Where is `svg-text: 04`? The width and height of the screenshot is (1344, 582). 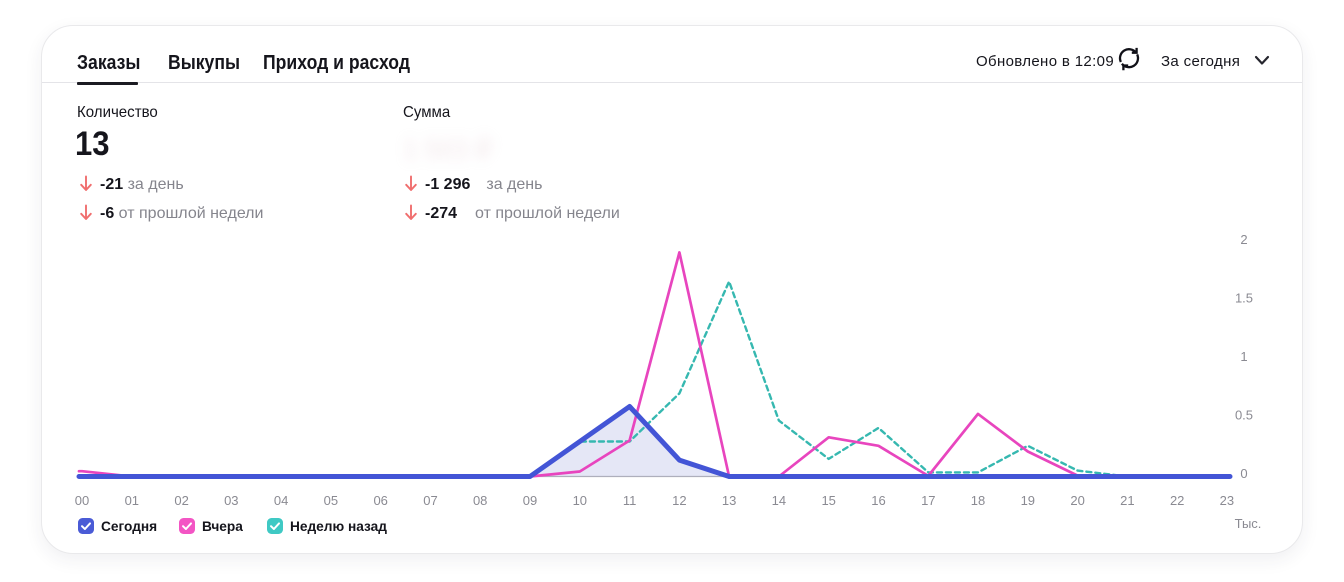 svg-text: 04 is located at coordinates (281, 500).